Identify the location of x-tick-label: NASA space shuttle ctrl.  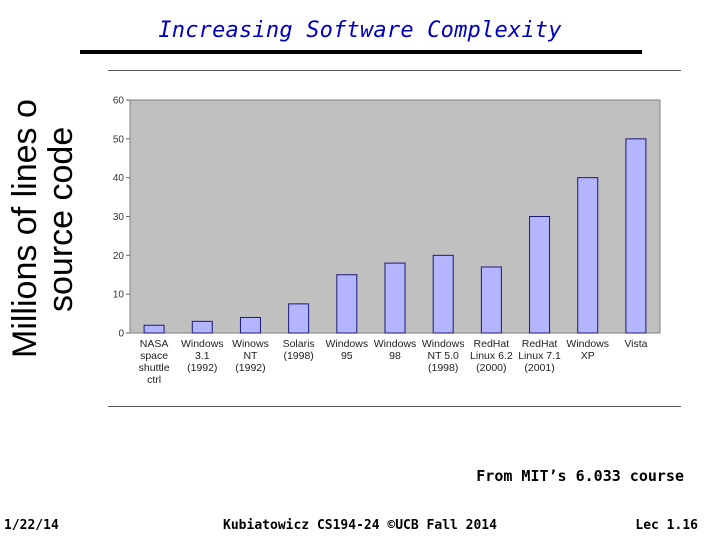
(154, 362).